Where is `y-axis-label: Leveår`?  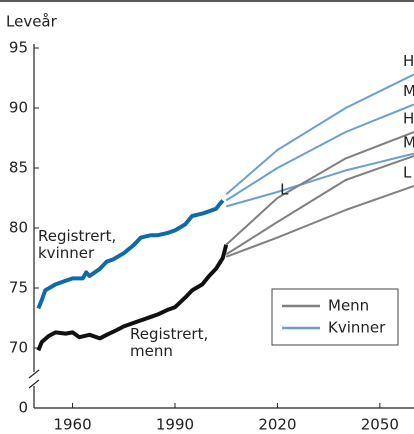 y-axis-label: Leveår is located at coordinates (32, 22).